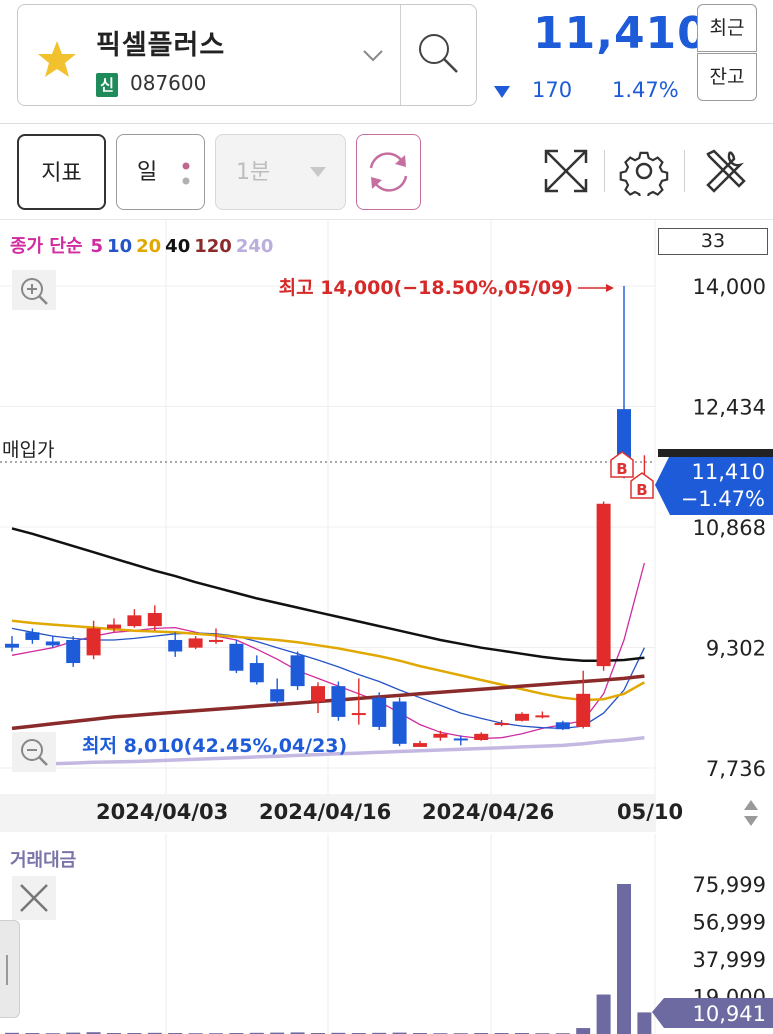 This screenshot has width=773, height=1034. Describe the element at coordinates (650, 812) in the screenshot. I see `date-label: 05/10` at that location.